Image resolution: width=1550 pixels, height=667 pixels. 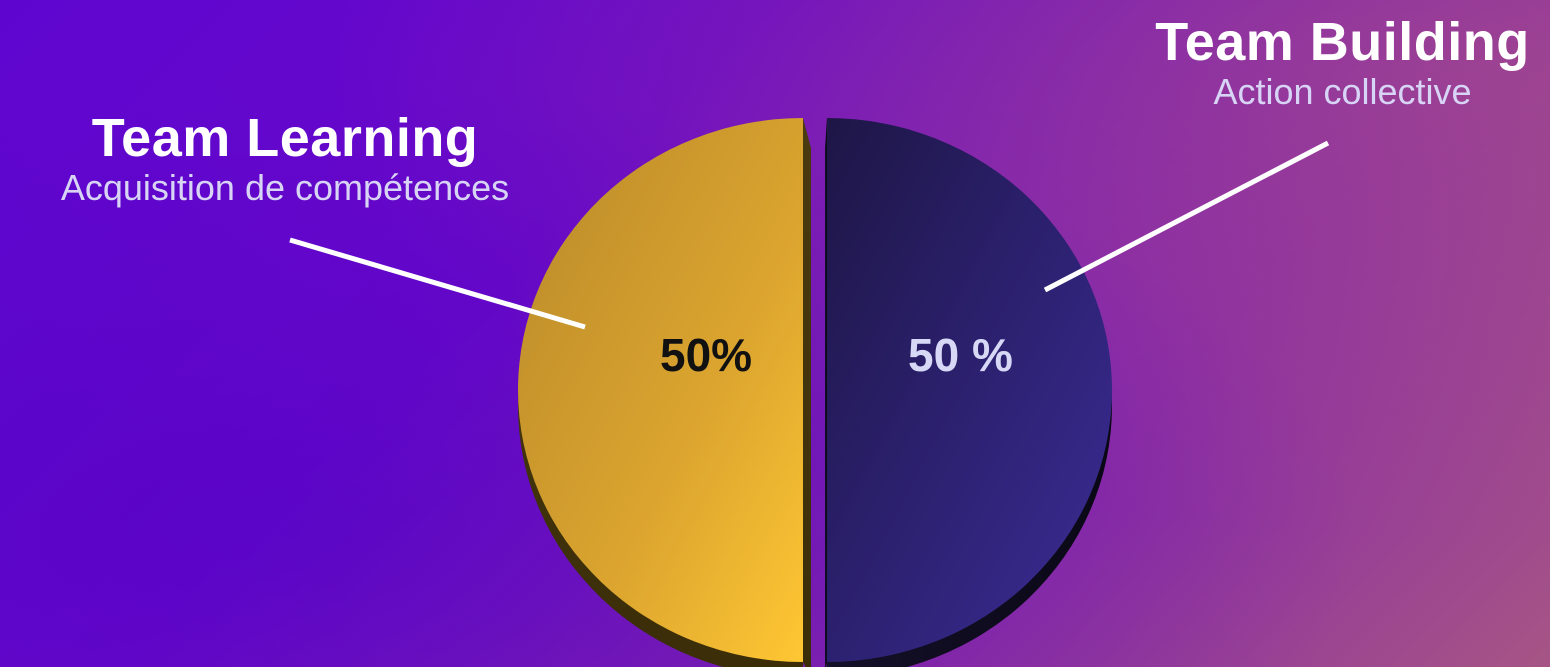 What do you see at coordinates (1342, 91) in the screenshot?
I see `slice-subtitle-team-building: Action collective` at bounding box center [1342, 91].